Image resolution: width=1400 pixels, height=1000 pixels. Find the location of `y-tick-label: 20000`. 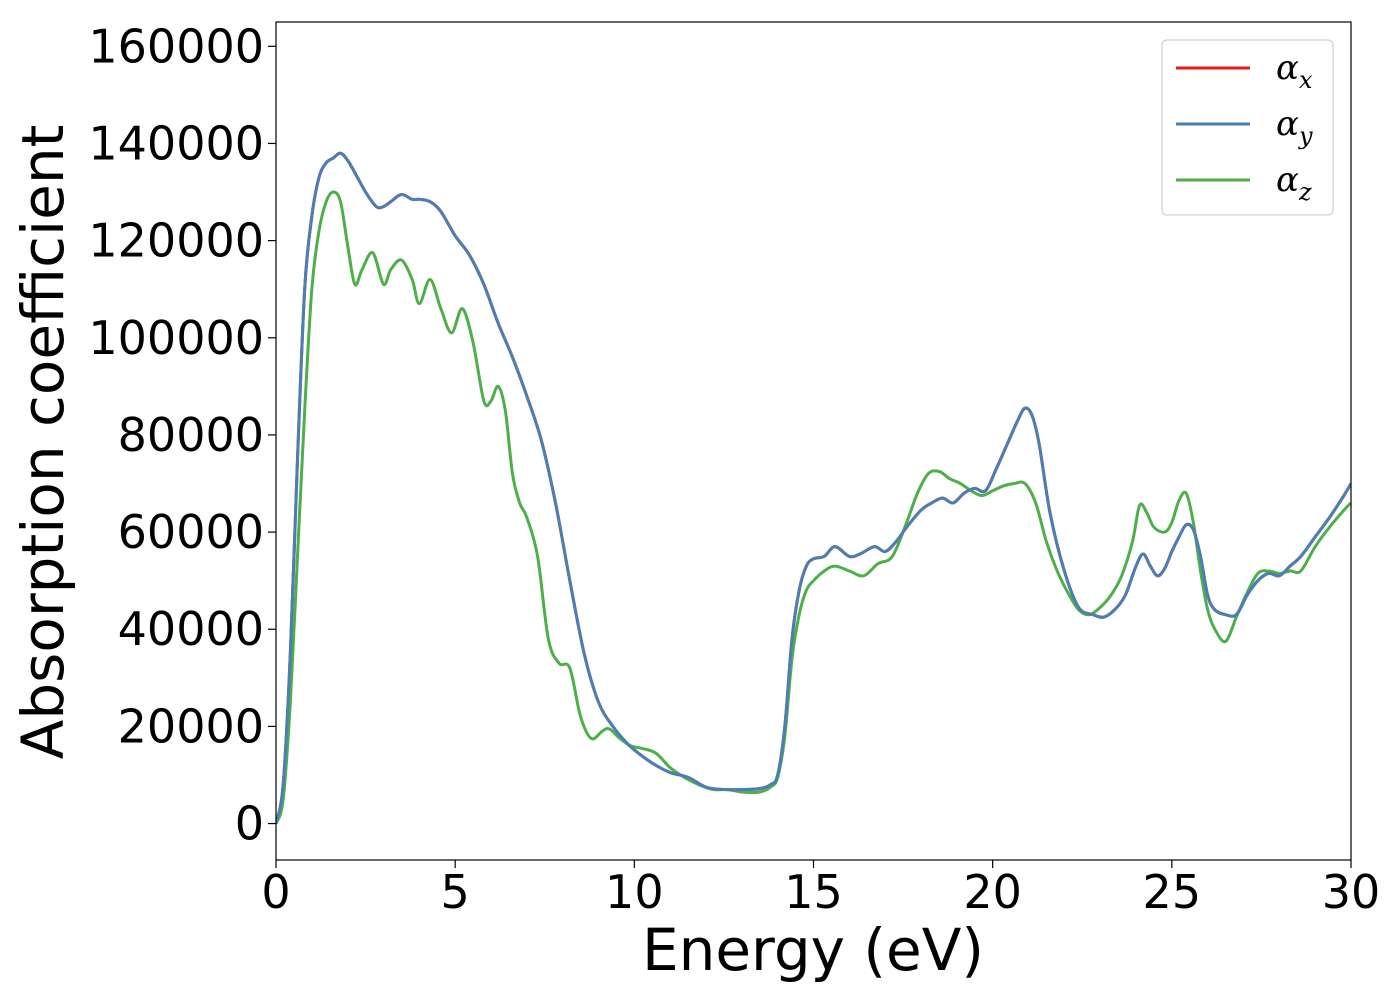

y-tick-label: 20000 is located at coordinates (191, 726).